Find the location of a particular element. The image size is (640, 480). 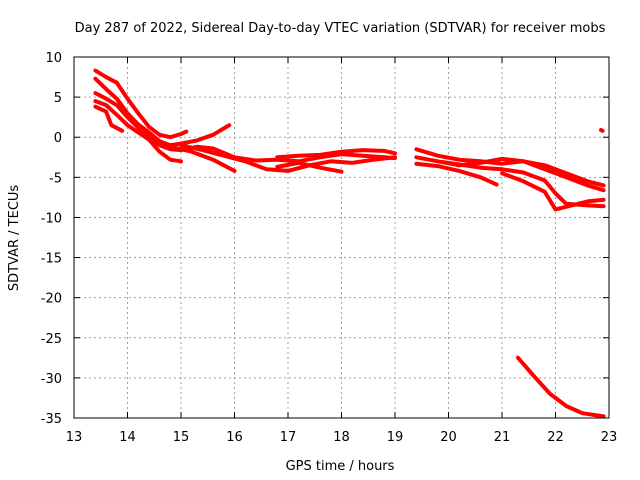

y-tick-label: 5 is located at coordinates (58, 98).